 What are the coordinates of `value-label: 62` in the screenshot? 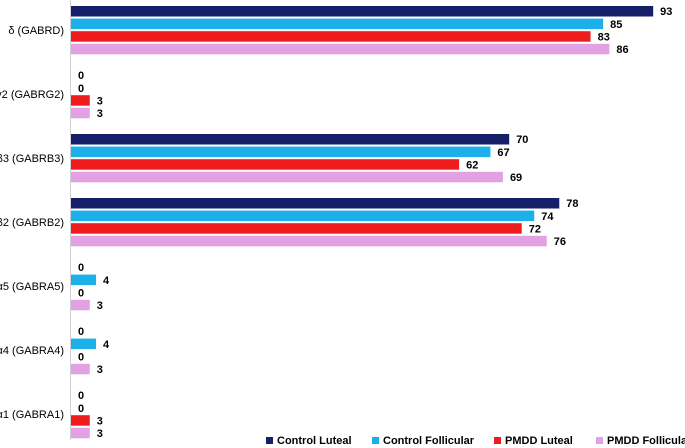 It's located at (472, 165).